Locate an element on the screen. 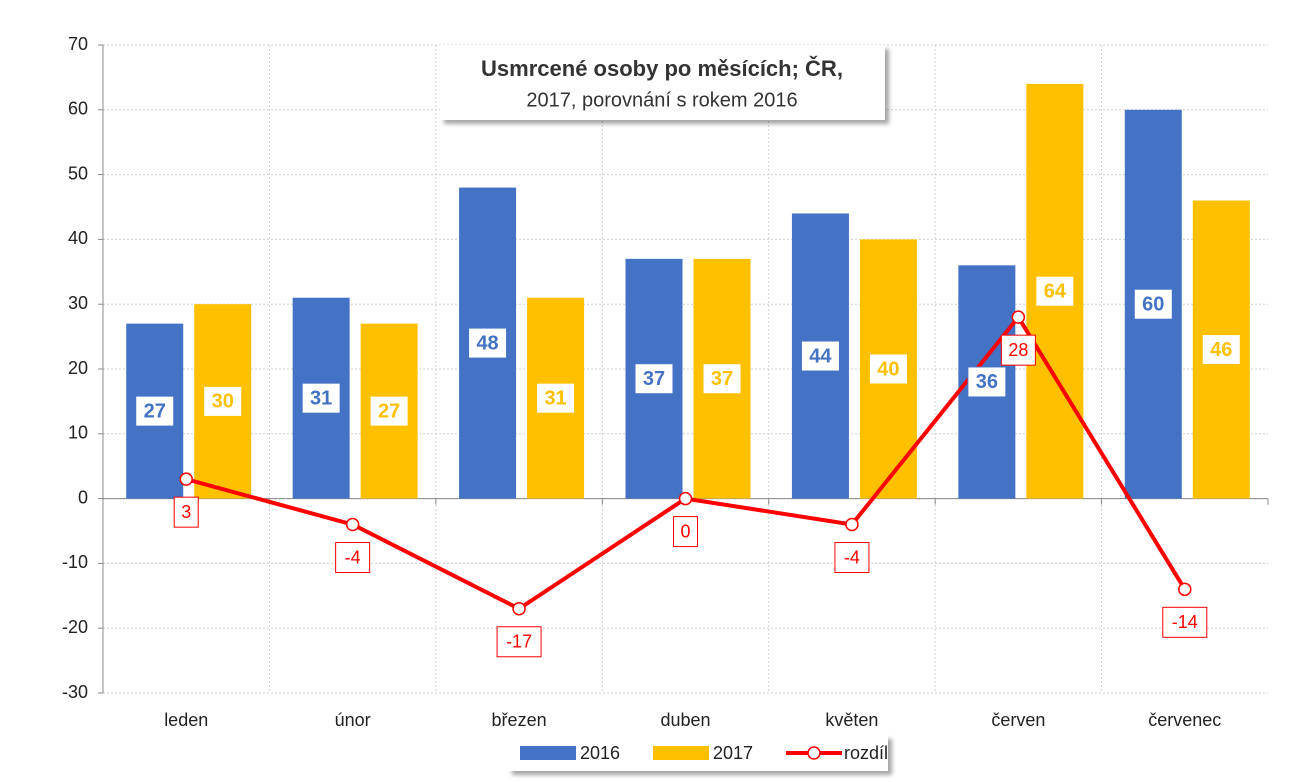 This screenshot has width=1295, height=782. y-tick-label: 70 is located at coordinates (78, 44).